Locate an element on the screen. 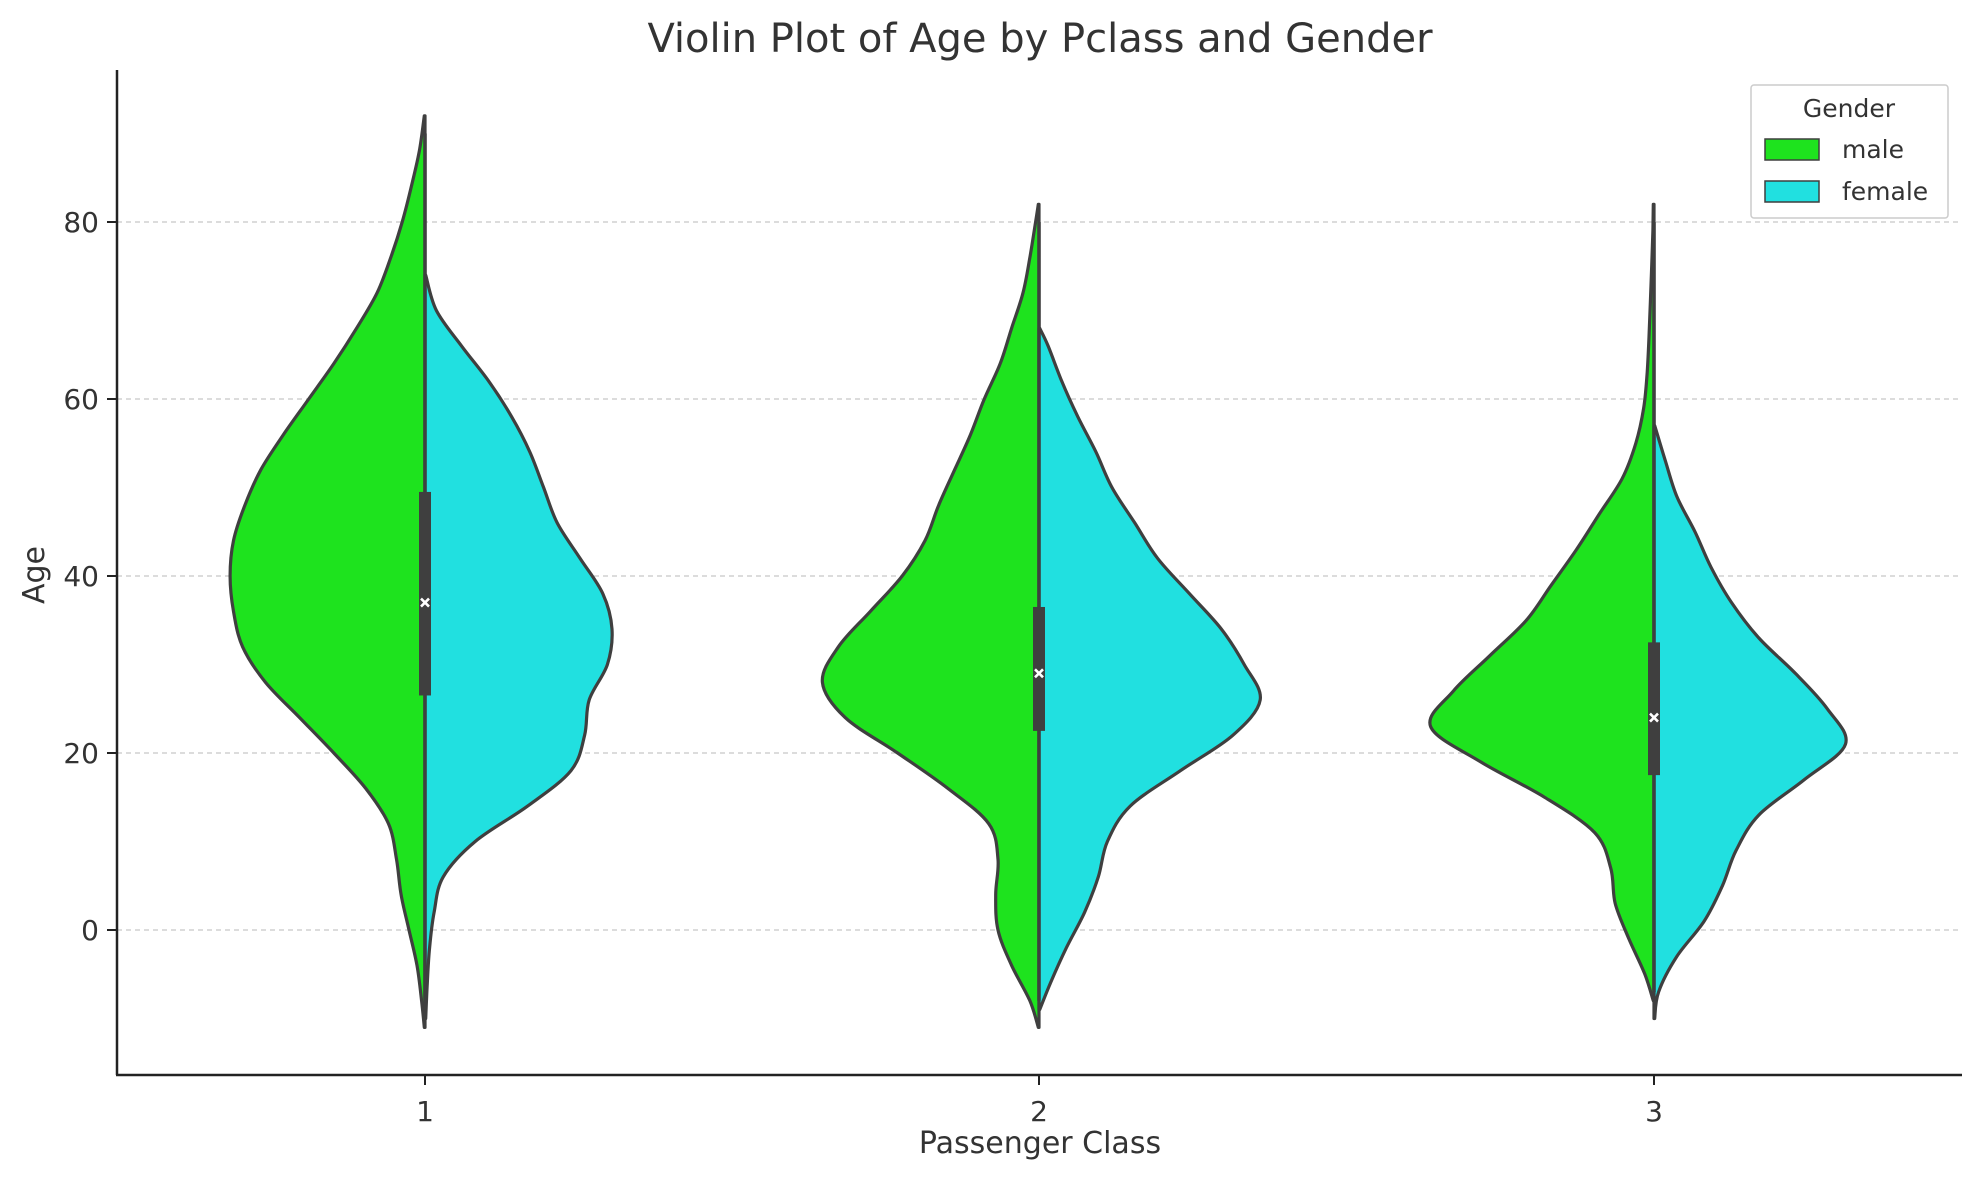 This screenshot has width=1979, height=1185. x-tick-label: 3 is located at coordinates (1654, 1111).